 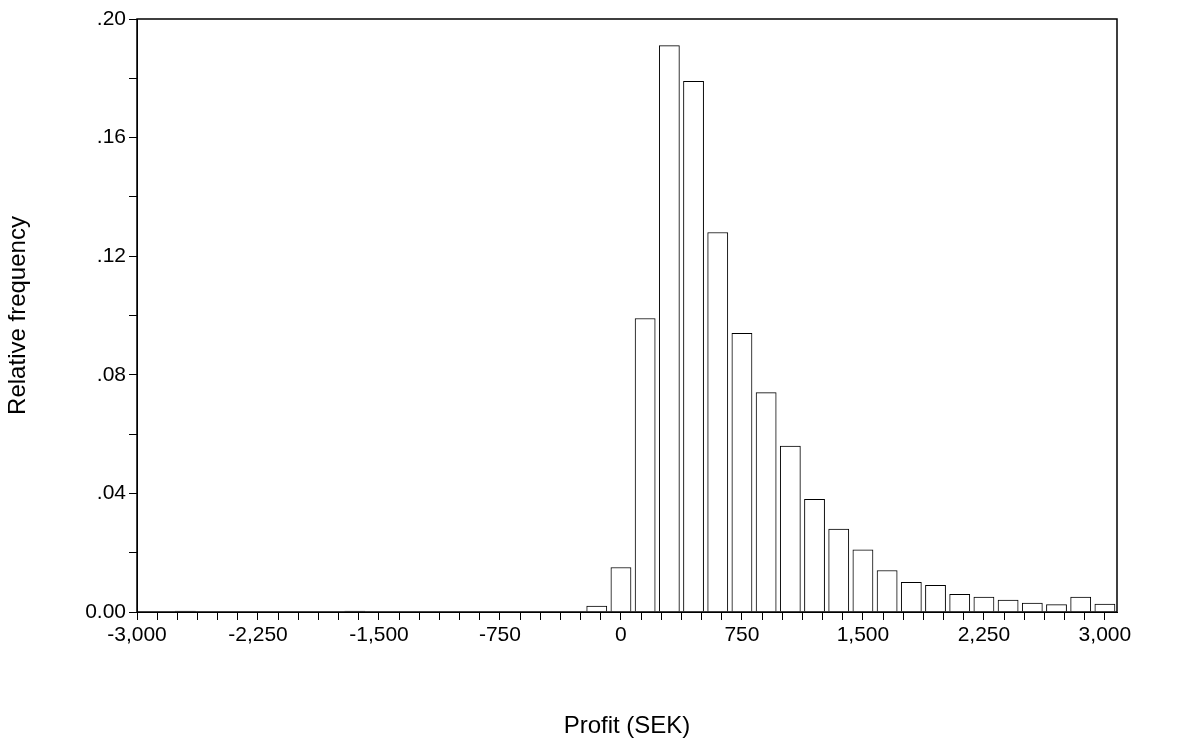 I want to click on y-tick-label: 0.00, so click(x=105, y=610).